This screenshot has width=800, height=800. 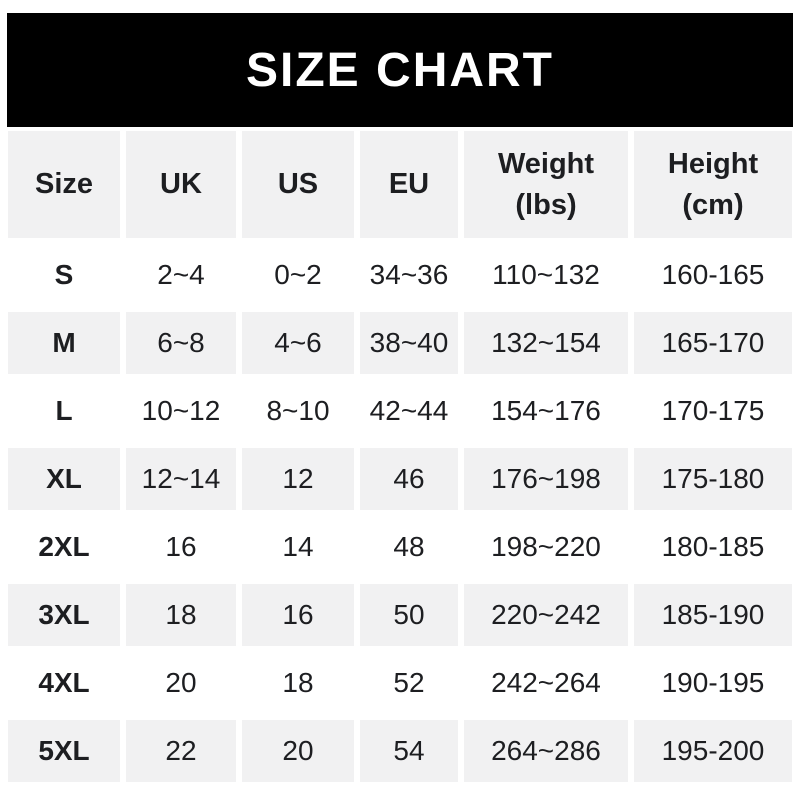 I want to click on eu-cell: 38~40, so click(x=409, y=343).